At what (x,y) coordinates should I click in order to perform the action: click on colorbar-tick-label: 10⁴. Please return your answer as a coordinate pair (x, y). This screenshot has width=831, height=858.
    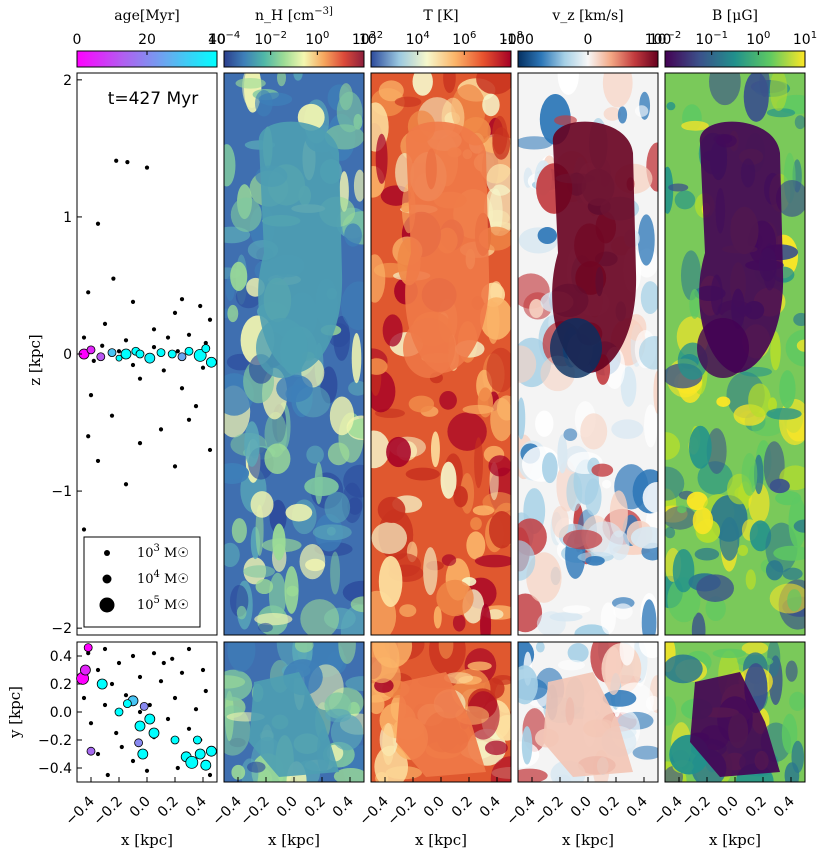
    Looking at the image, I should click on (418, 39).